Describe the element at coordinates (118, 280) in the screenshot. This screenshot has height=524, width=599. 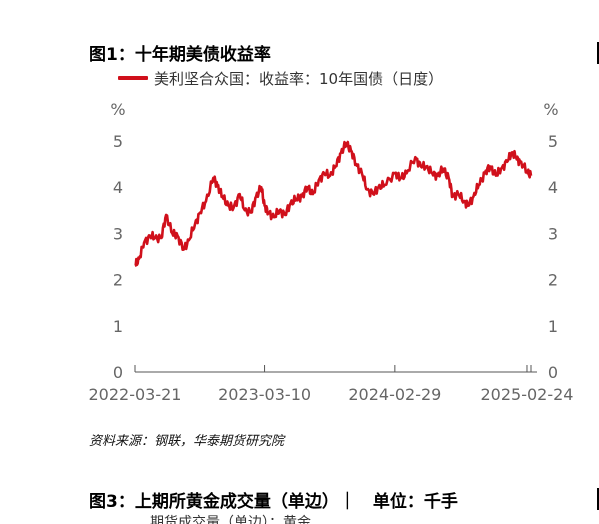
I see `y-tick-label-left: 2` at that location.